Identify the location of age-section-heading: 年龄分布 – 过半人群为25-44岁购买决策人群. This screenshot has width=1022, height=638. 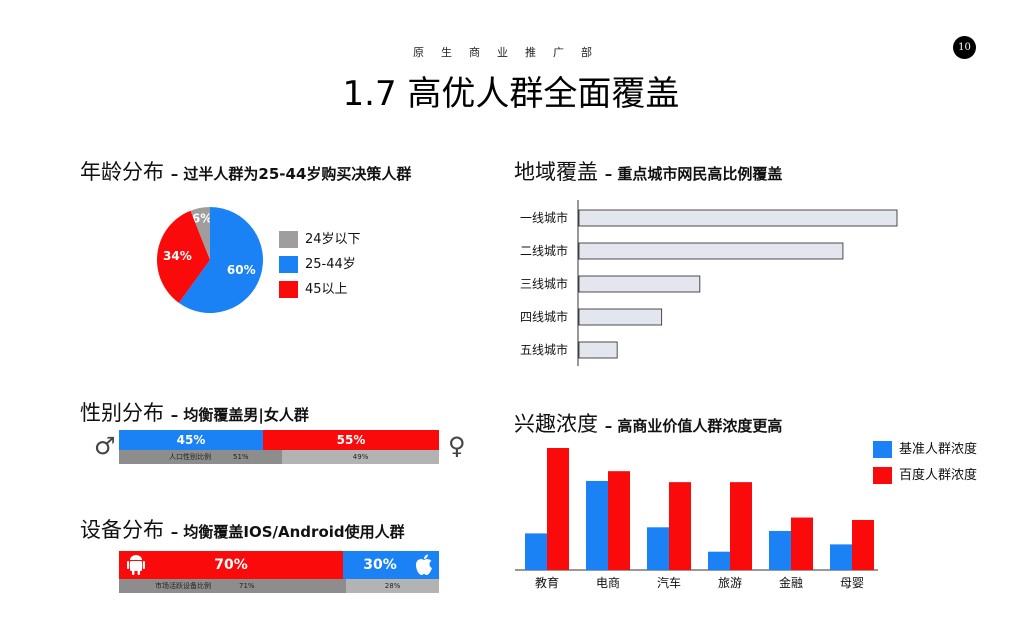
(245, 171).